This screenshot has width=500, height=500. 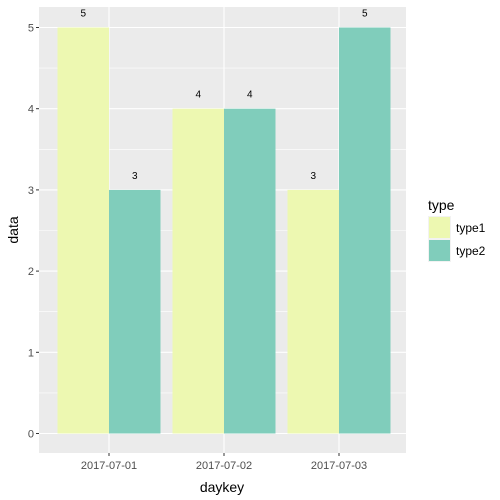 I want to click on x-tick-label: 2017-07-01, so click(x=109, y=466).